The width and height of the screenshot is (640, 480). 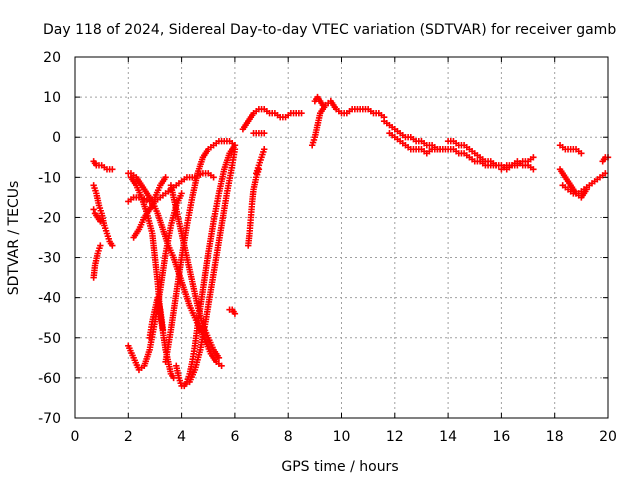 What do you see at coordinates (288, 437) in the screenshot?
I see `x-tick-label: 8` at bounding box center [288, 437].